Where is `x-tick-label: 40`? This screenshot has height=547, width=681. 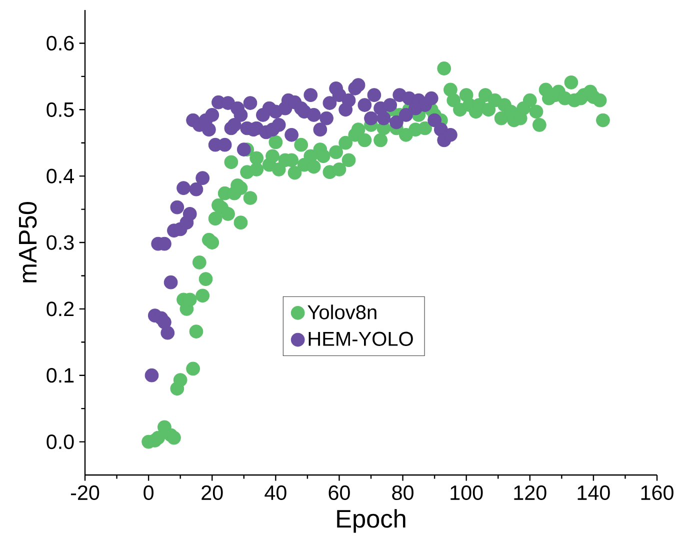
x-tick-label: 40 is located at coordinates (275, 492).